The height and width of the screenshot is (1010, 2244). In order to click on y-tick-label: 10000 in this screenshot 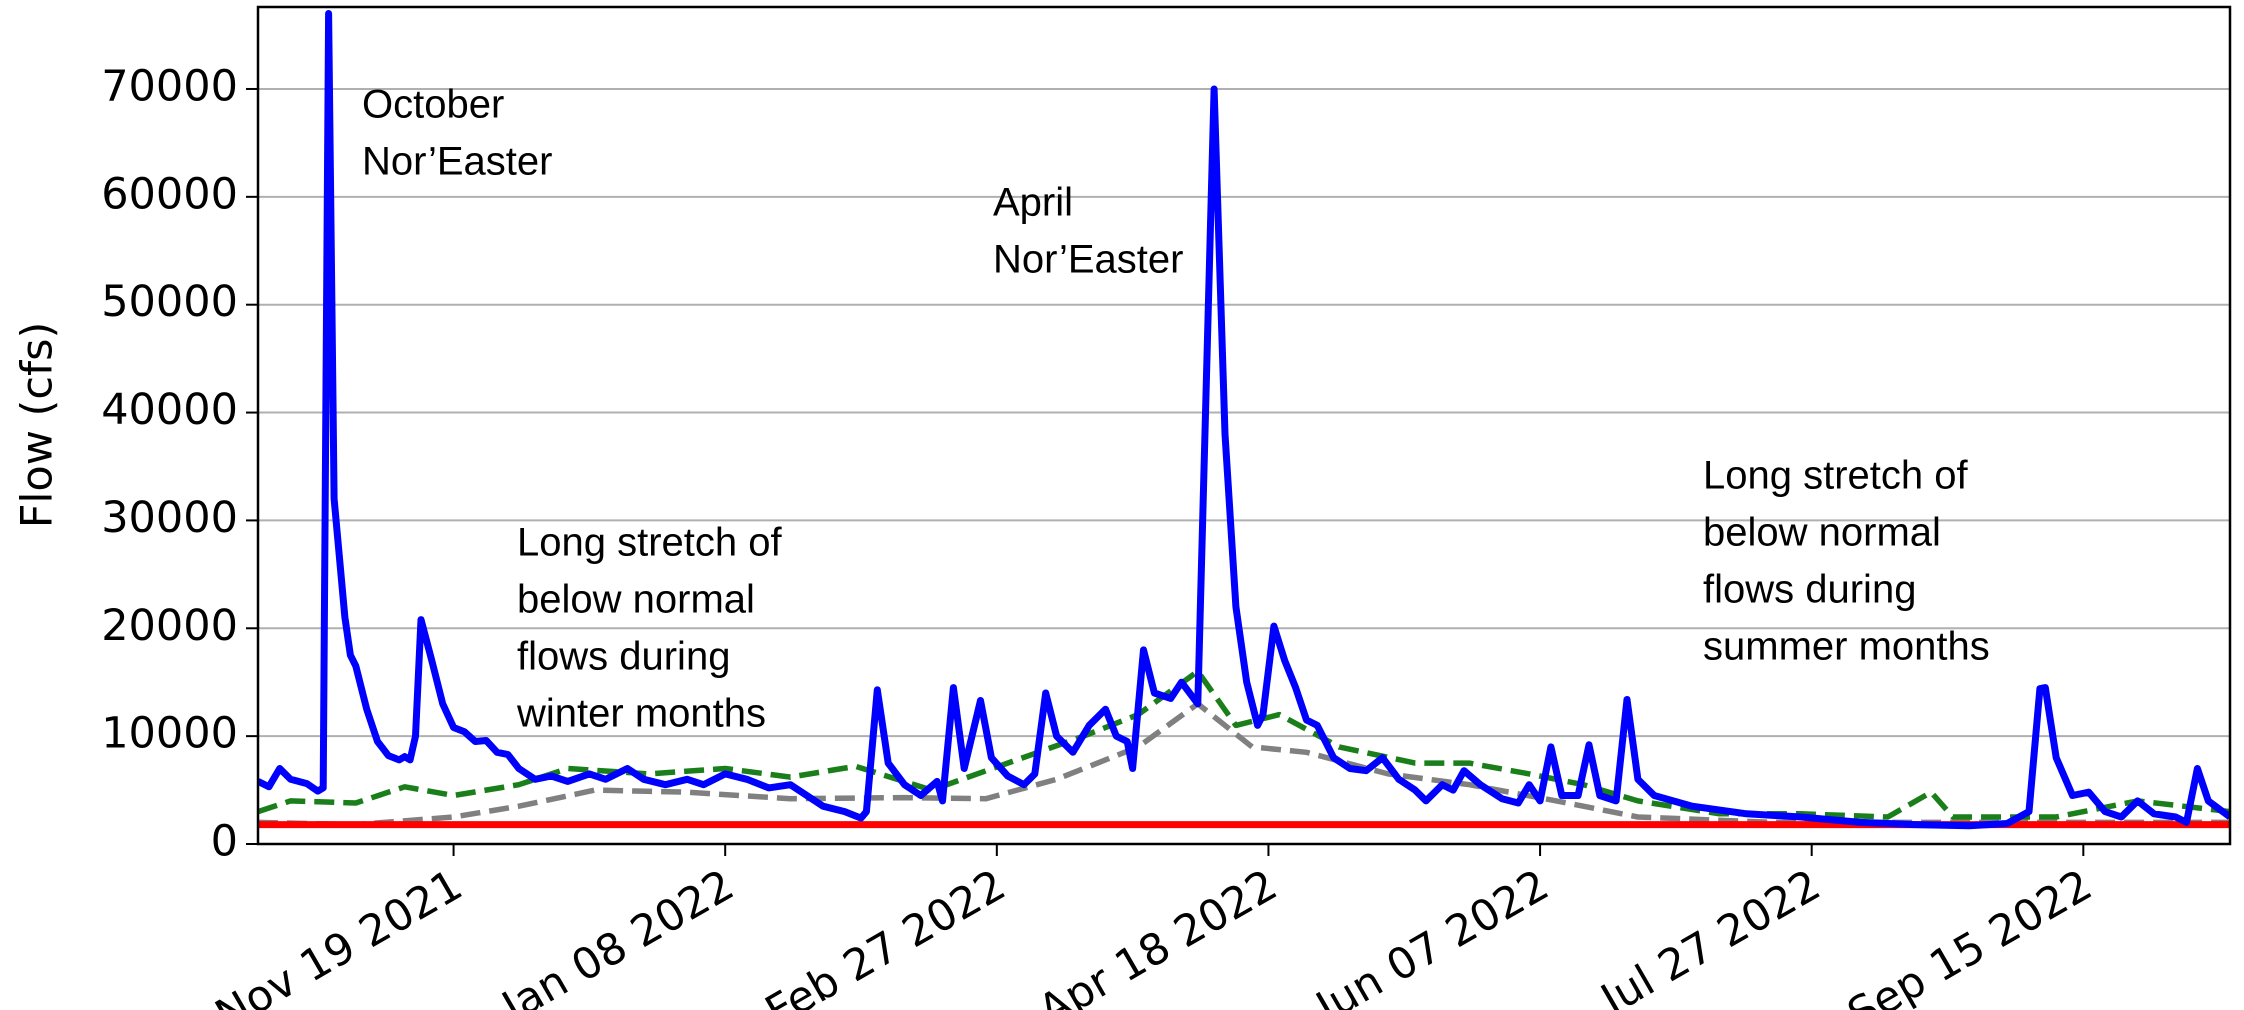, I will do `click(169, 734)`.